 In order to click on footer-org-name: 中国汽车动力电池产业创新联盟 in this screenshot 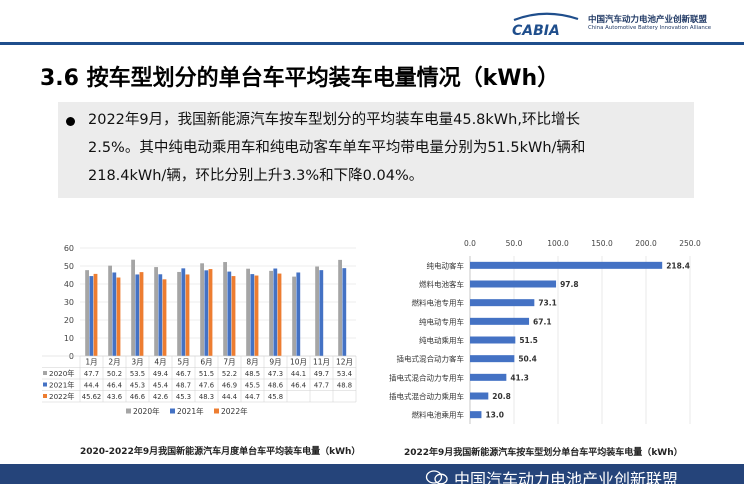, I will do `click(566, 479)`.